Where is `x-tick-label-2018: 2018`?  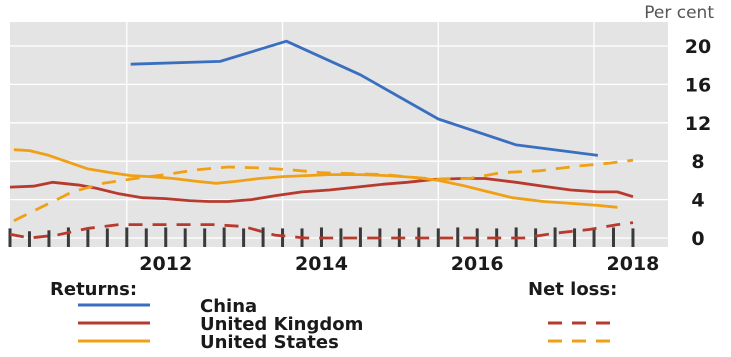
x-tick-label-2018: 2018 is located at coordinates (633, 264).